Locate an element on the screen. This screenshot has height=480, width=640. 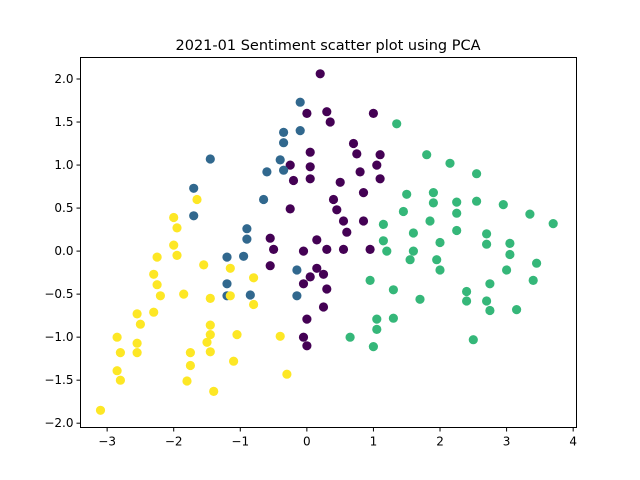
x-tick-label: 1 is located at coordinates (374, 442).